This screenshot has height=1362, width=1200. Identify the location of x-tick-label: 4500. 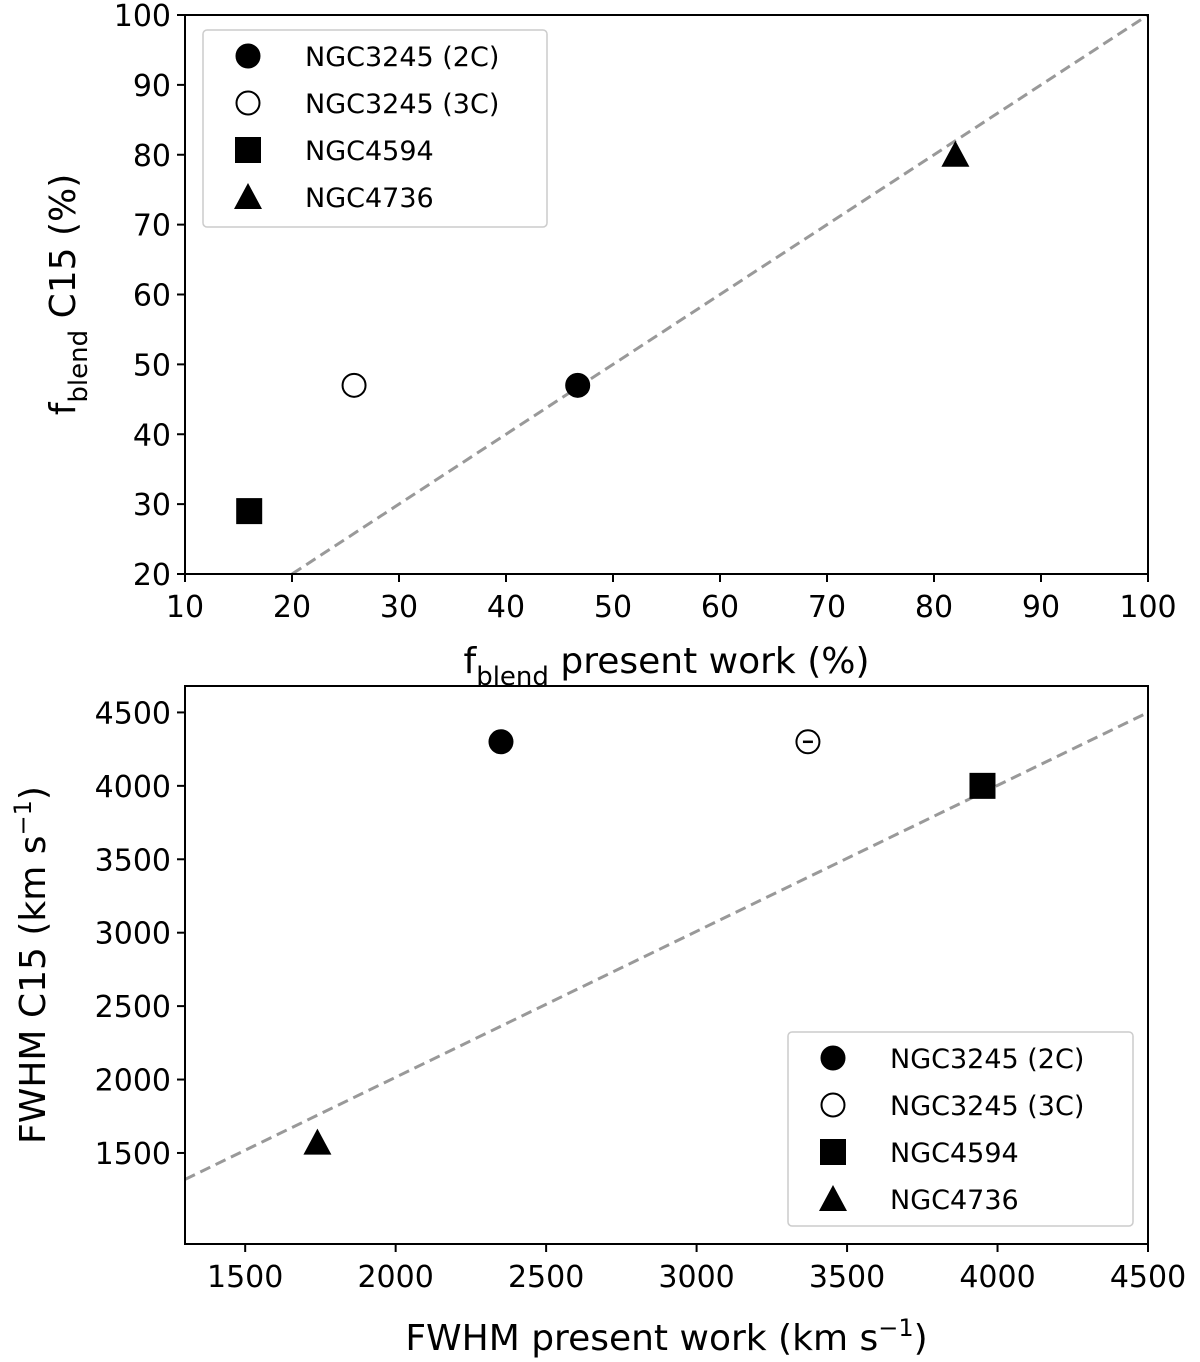
(1148, 1277).